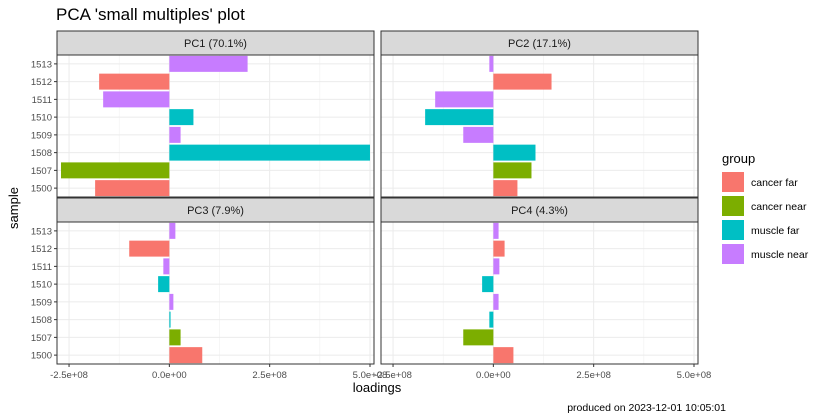  I want to click on legend-label: cancer far, so click(774, 183).